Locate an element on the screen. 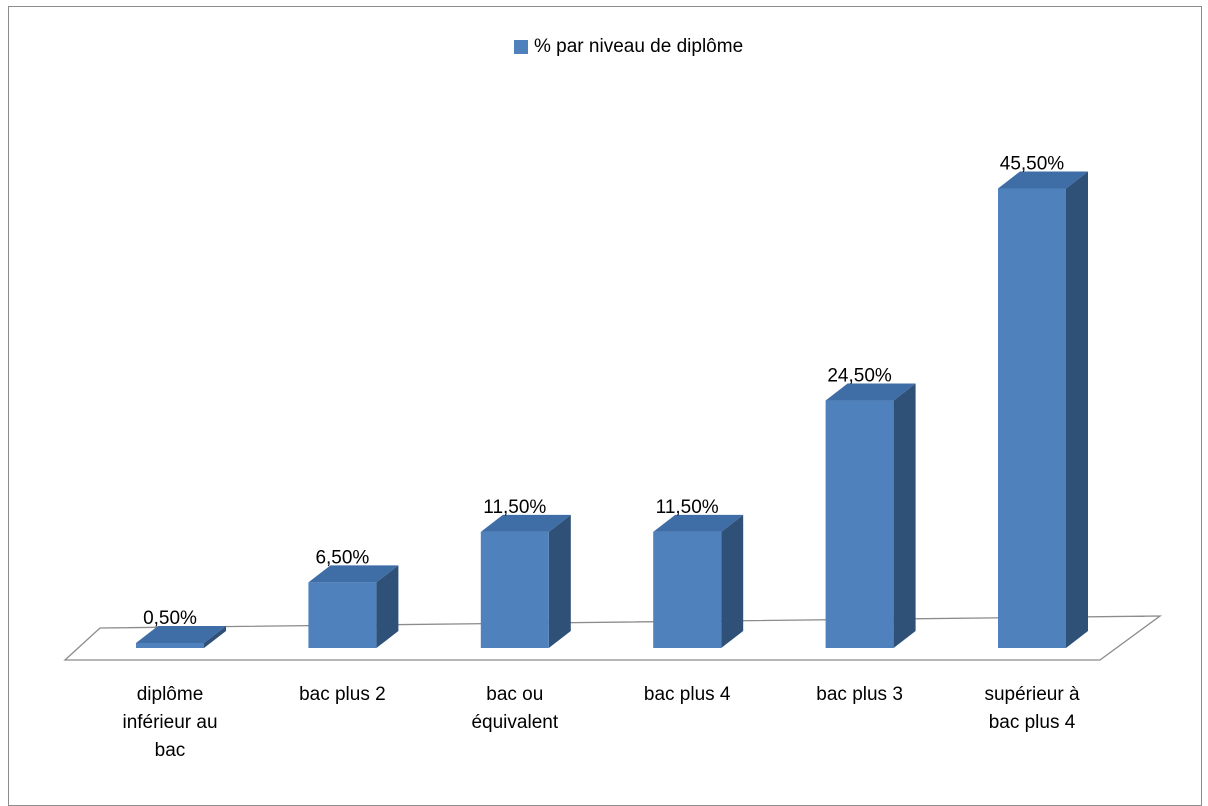 The width and height of the screenshot is (1208, 806). data-label-5: 24,50% is located at coordinates (859, 376).